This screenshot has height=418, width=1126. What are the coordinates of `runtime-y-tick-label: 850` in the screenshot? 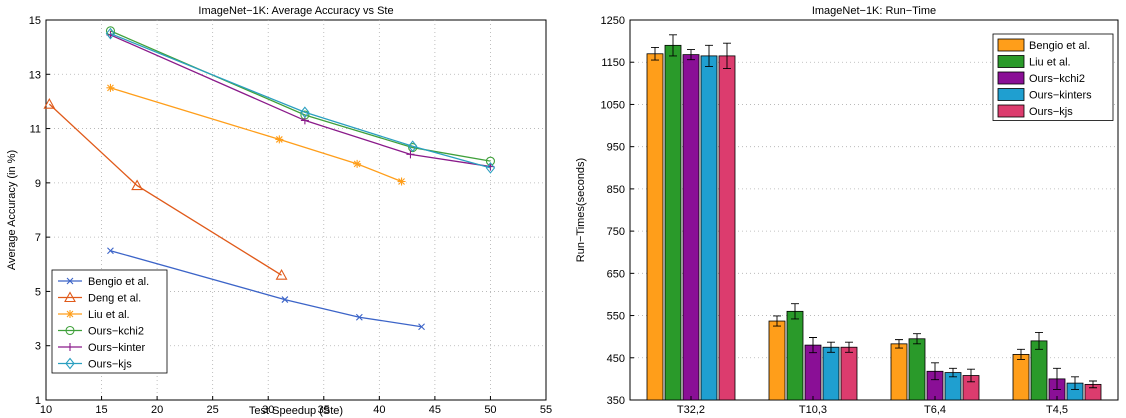 It's located at (616, 190).